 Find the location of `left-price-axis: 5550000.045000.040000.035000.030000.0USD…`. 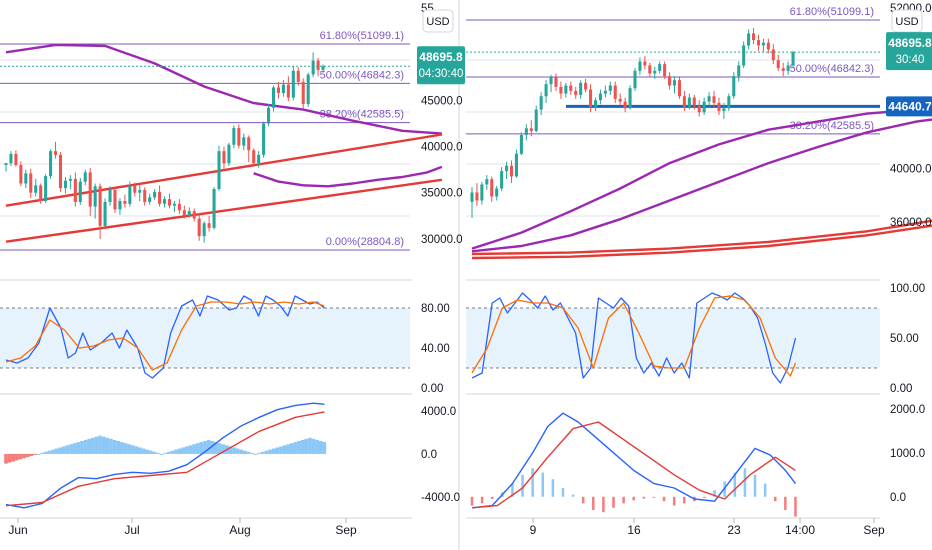

left-price-axis: 5550000.045000.040000.035000.030000.0USD… is located at coordinates (441, 275).